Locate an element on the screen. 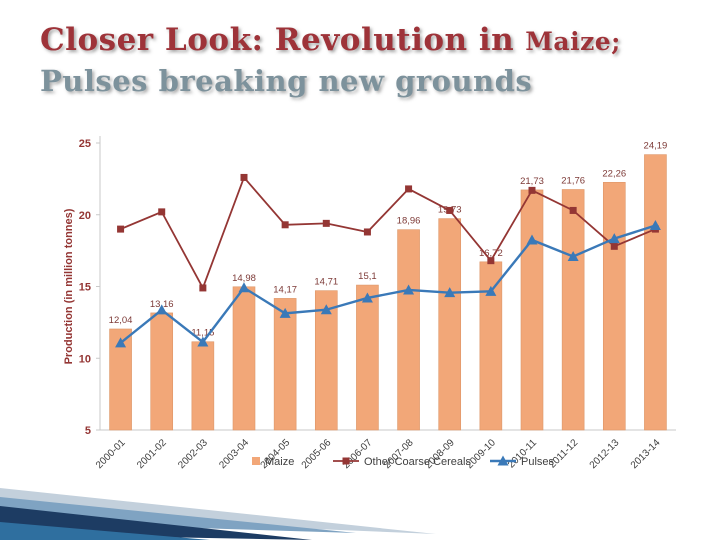 The image size is (720, 540). deco-swoosh-light is located at coordinates (218, 511).